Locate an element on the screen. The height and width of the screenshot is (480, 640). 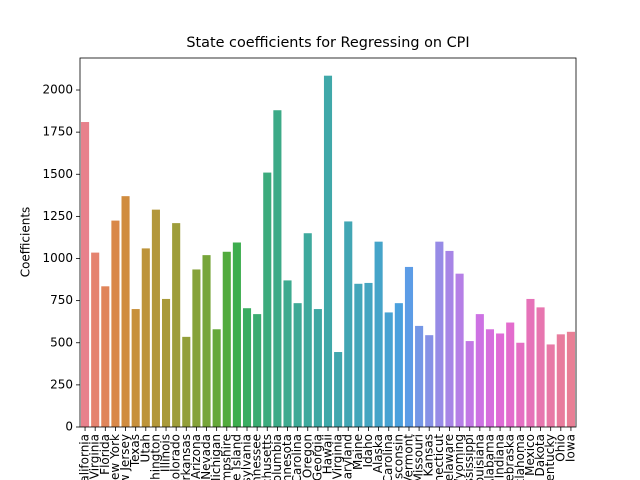
x-tick-label: Kansas is located at coordinates (429, 455).